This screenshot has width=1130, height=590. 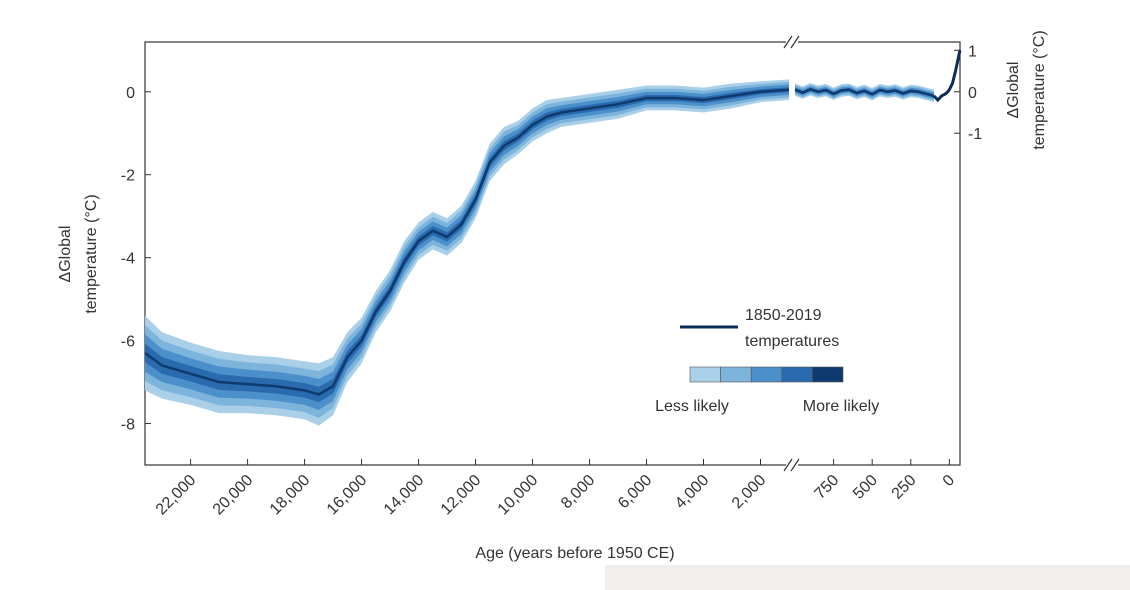 What do you see at coordinates (128, 176) in the screenshot?
I see `y-tick-label: -2` at bounding box center [128, 176].